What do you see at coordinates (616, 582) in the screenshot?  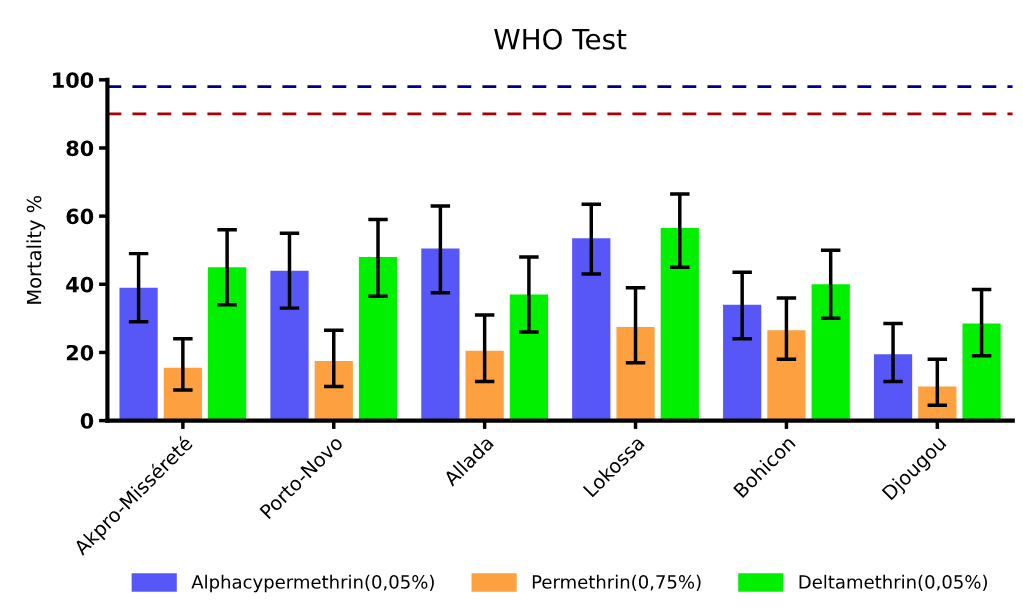 I see `legend-label: Permethrin(0,75%)` at bounding box center [616, 582].